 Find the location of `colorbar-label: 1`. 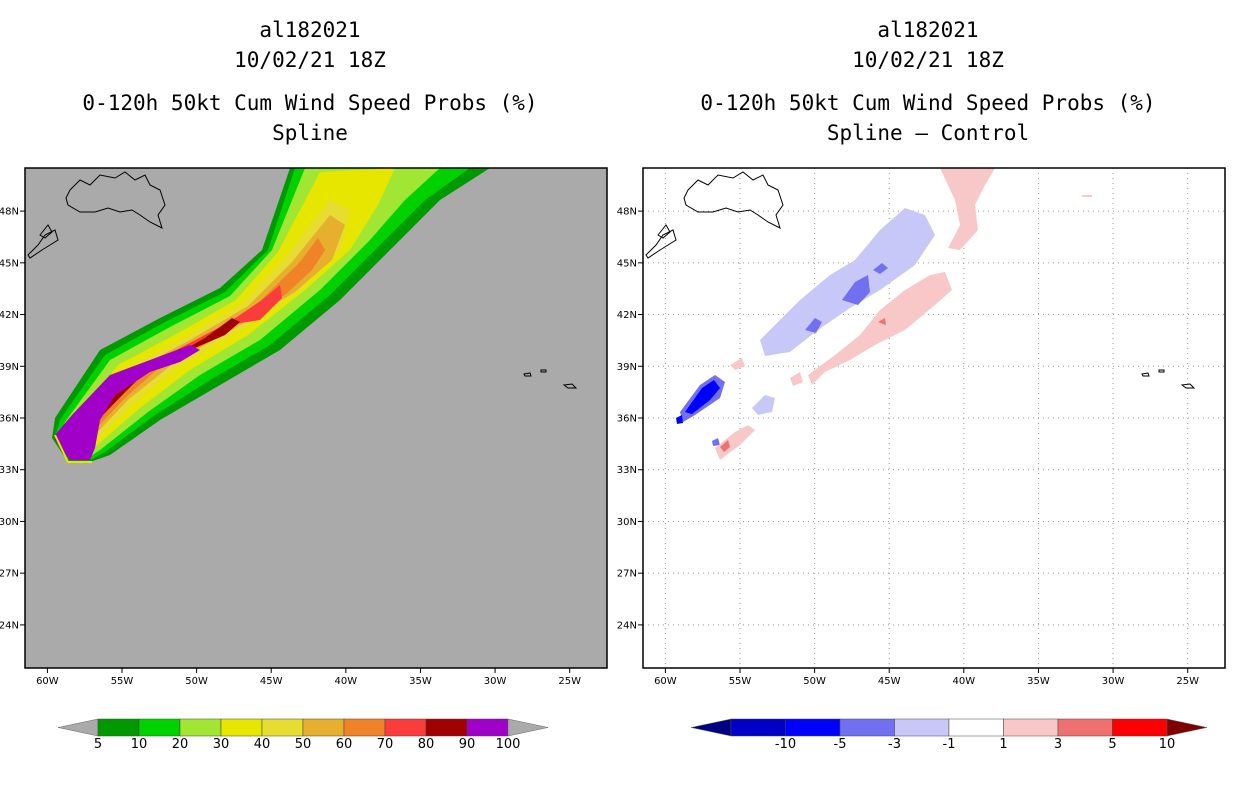

colorbar-label: 1 is located at coordinates (1003, 744).